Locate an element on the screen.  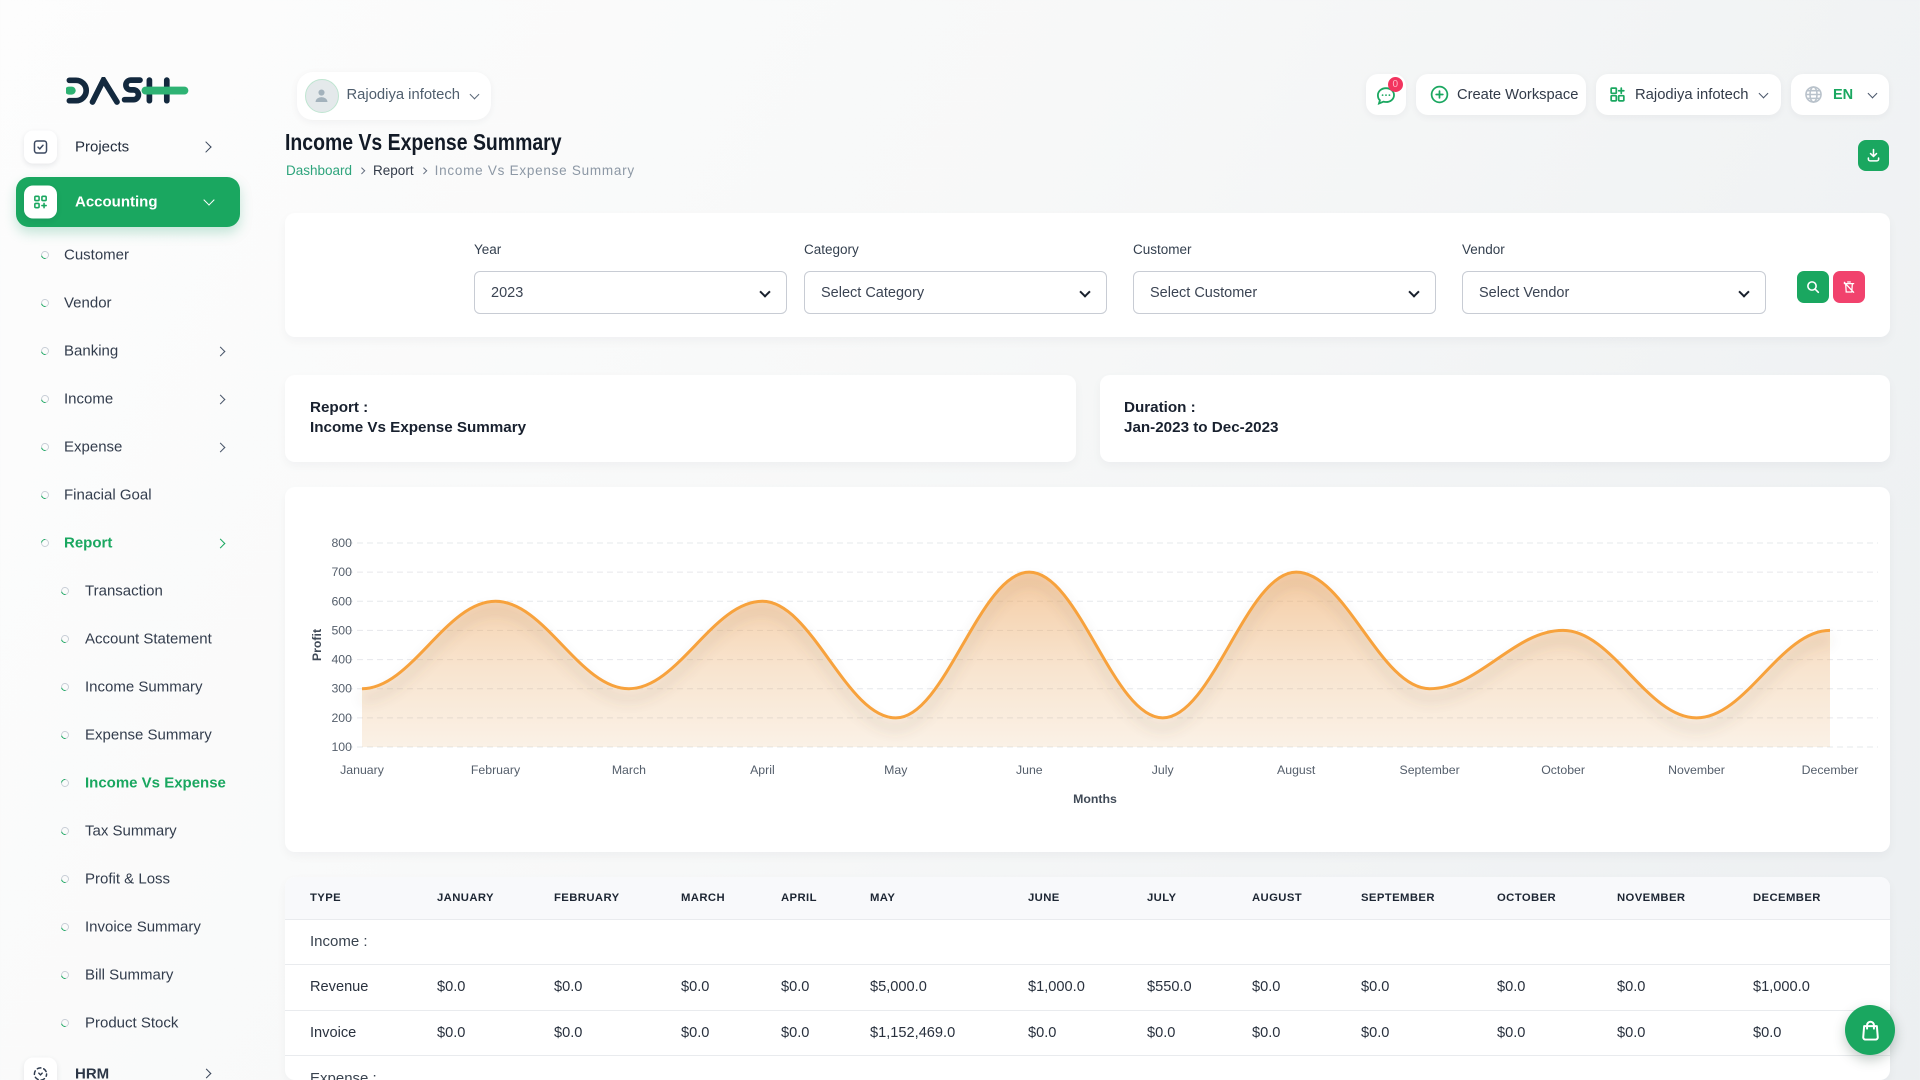
svg-text: November is located at coordinates (1696, 770).